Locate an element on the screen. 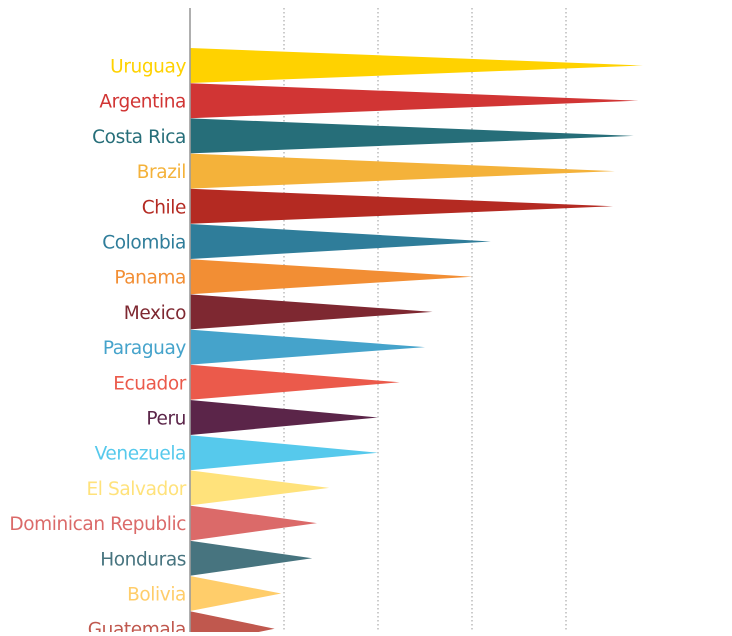 Image resolution: width=732 pixels, height=636 pixels. category-label: Dominican Republic is located at coordinates (97, 524).